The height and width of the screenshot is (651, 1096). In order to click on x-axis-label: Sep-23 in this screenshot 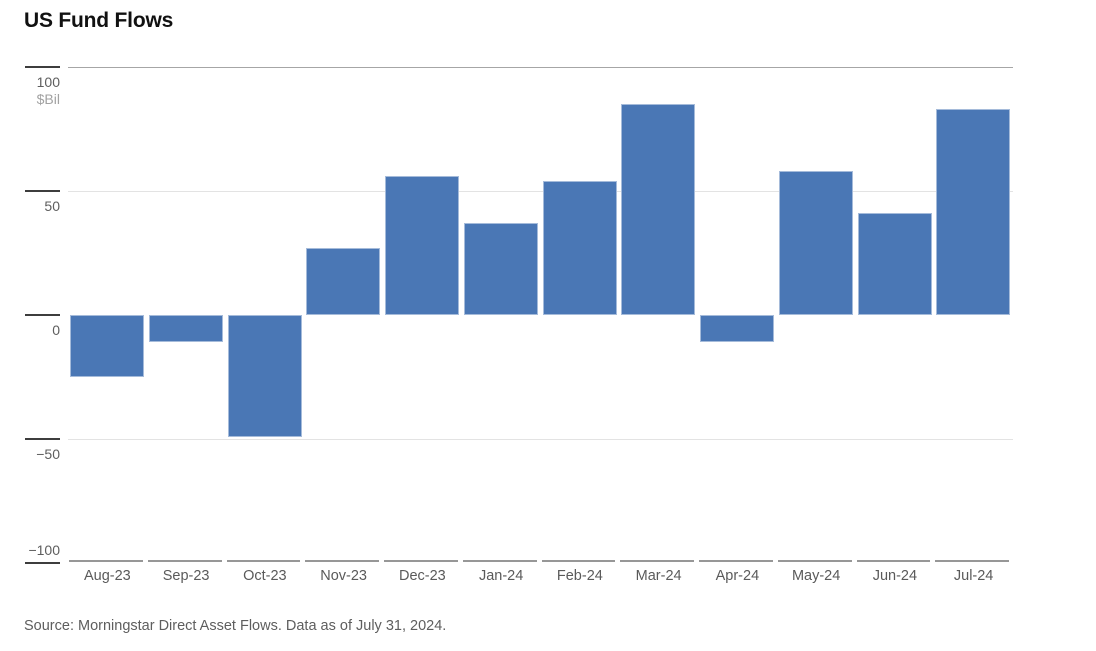, I will do `click(186, 576)`.